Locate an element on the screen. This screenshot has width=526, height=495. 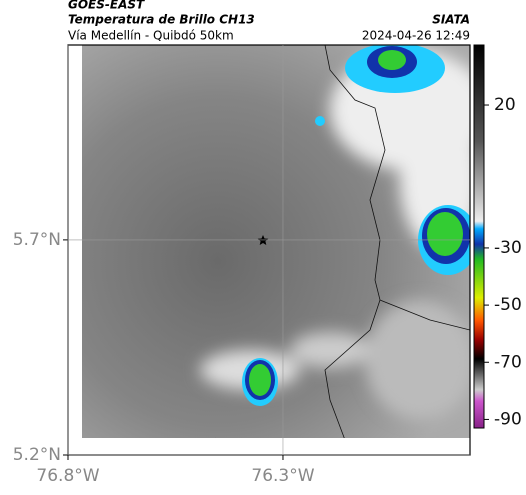
colorbar-tick-label: -30 is located at coordinates (508, 248).